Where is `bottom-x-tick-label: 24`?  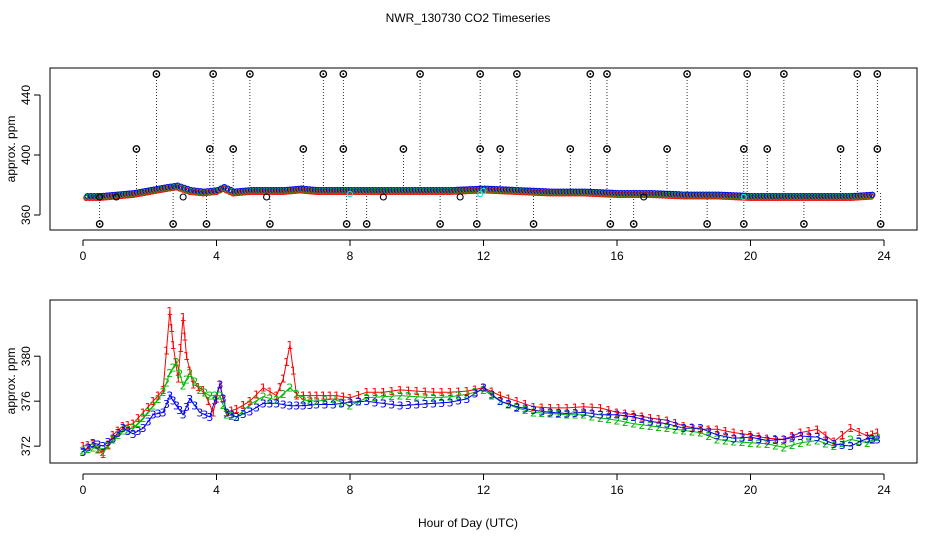 bottom-x-tick-label: 24 is located at coordinates (884, 490).